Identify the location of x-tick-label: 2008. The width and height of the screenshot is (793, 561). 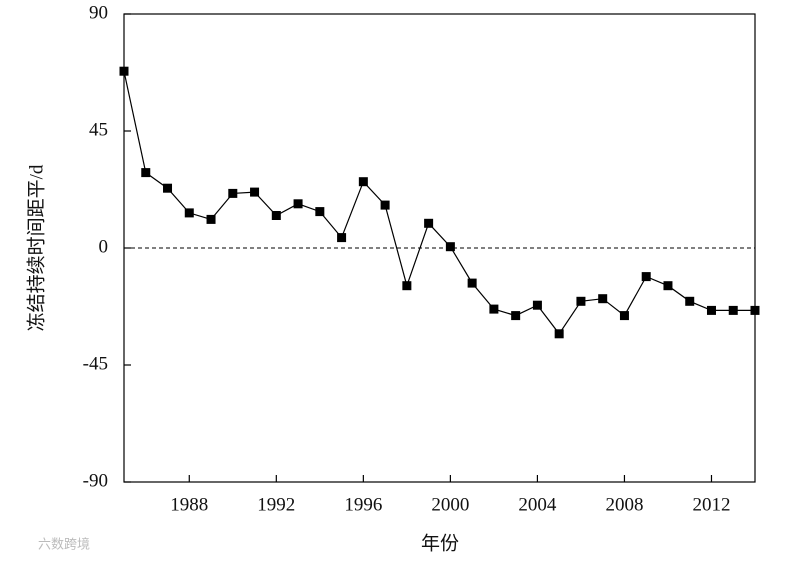
(624, 504).